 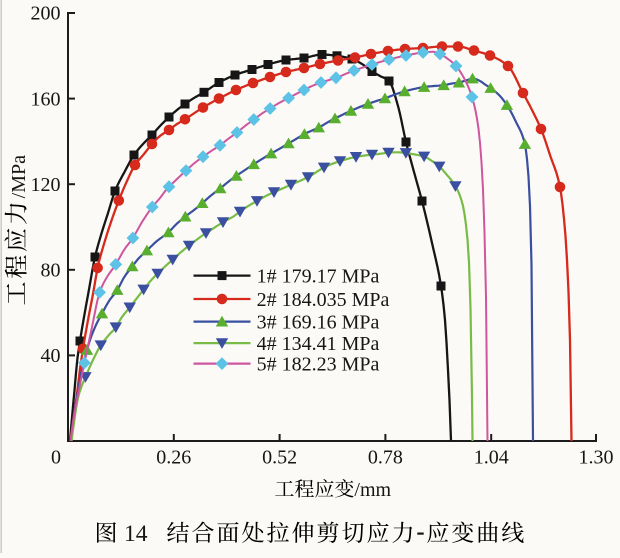 I want to click on svg-text: 0.52, so click(x=279, y=458).